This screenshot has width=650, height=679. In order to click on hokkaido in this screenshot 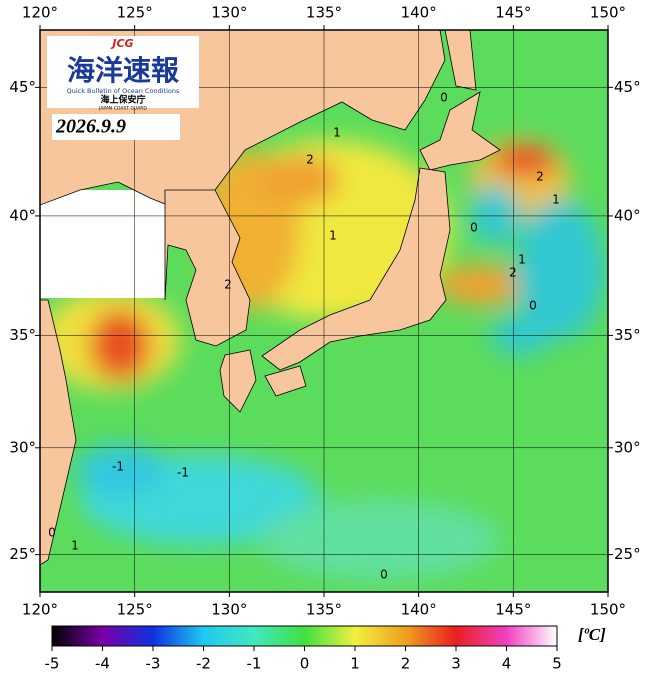, I will do `click(460, 131)`.